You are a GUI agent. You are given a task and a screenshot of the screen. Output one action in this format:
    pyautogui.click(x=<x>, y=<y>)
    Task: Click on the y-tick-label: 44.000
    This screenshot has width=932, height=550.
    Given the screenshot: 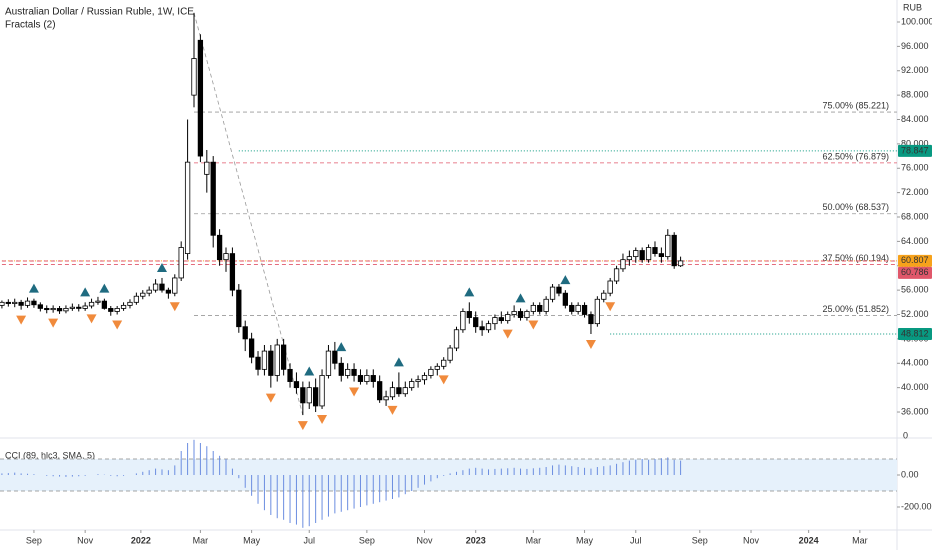 What is the action you would take?
    pyautogui.click(x=915, y=363)
    